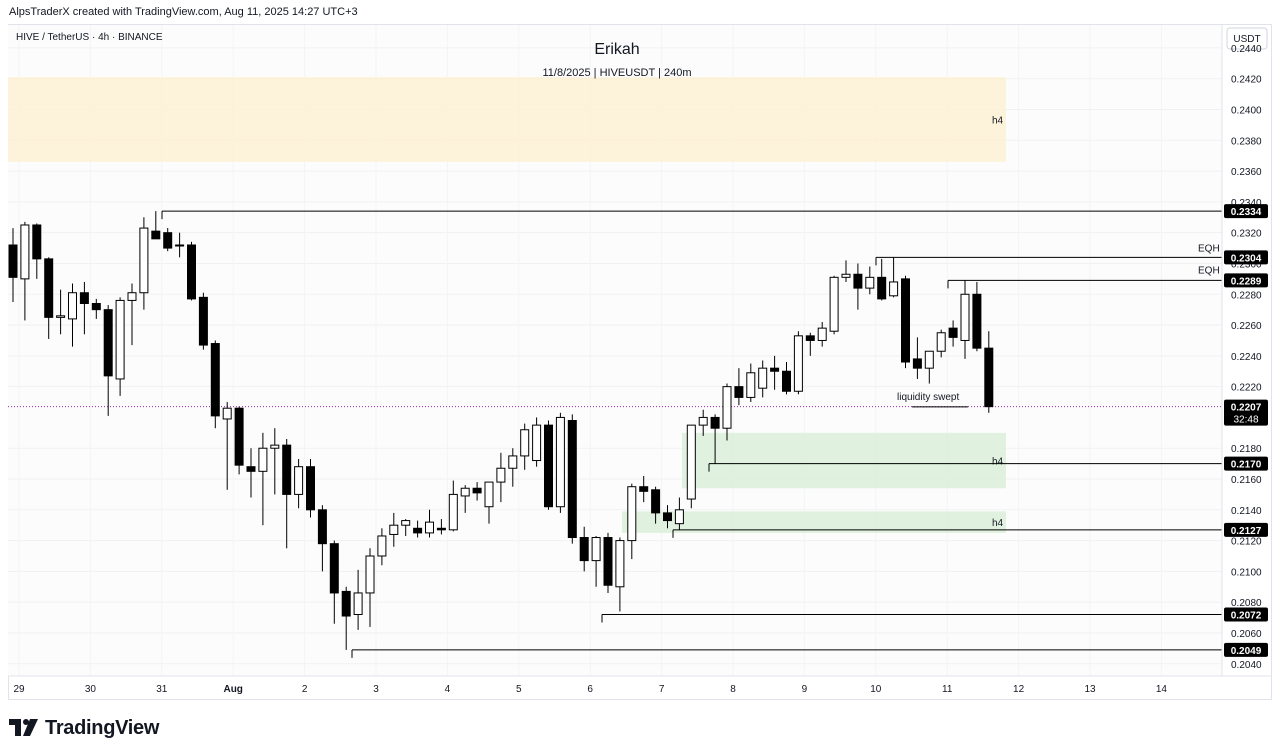  Describe the element at coordinates (507, 119) in the screenshot. I see `supply-zone` at that location.